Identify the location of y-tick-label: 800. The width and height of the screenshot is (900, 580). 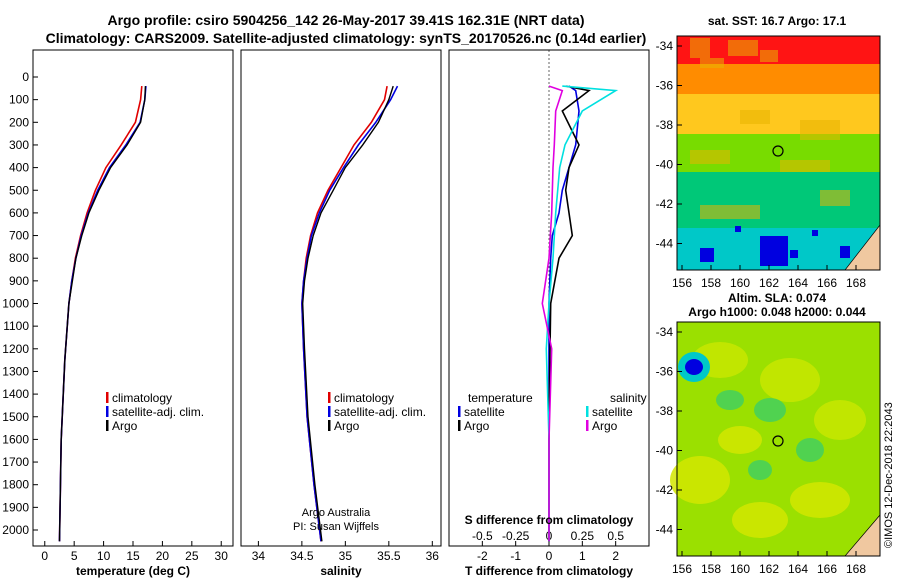
(19, 258).